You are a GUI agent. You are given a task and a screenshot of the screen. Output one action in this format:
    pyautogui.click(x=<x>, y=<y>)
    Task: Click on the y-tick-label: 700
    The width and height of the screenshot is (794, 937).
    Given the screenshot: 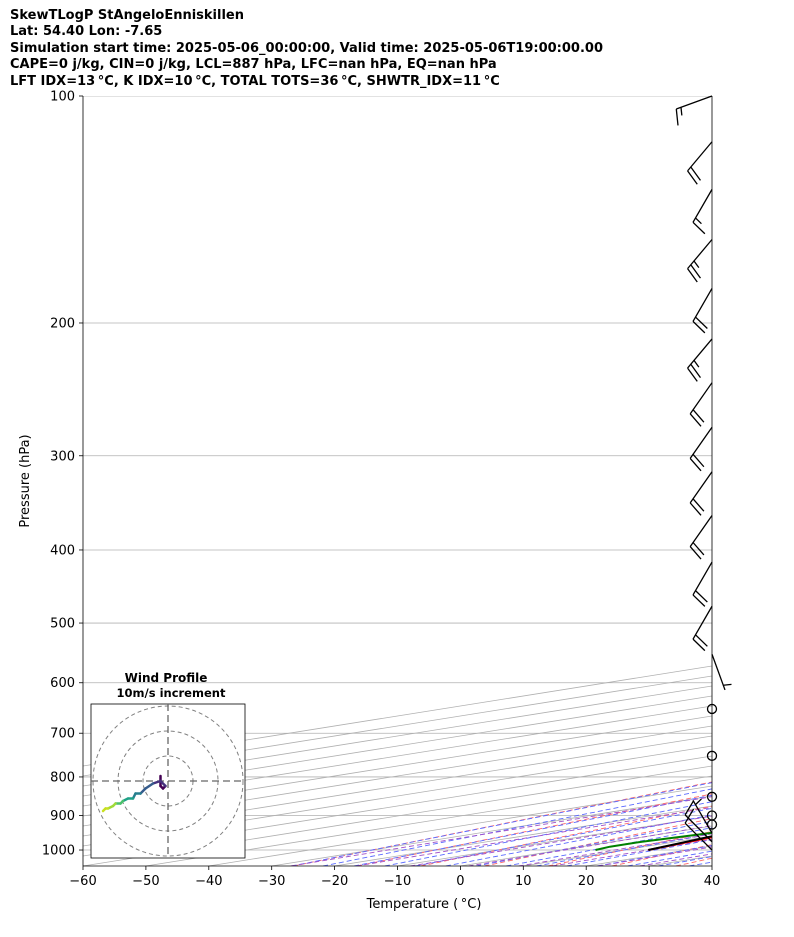 What is the action you would take?
    pyautogui.click(x=62, y=734)
    